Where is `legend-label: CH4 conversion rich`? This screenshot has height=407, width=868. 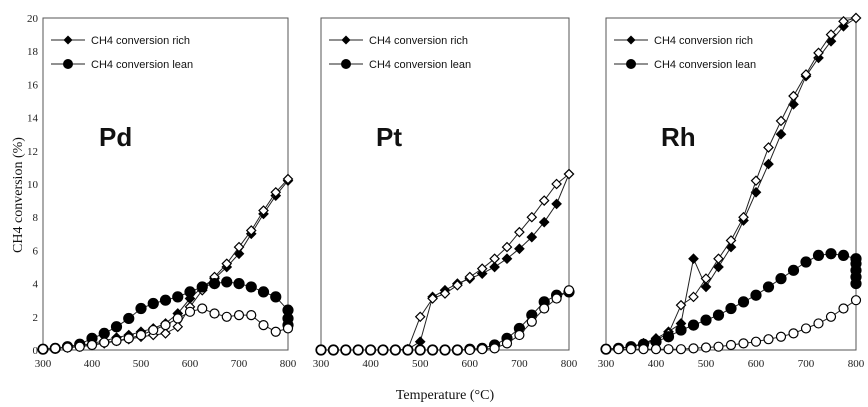 legend-label: CH4 conversion rich is located at coordinates (140, 41).